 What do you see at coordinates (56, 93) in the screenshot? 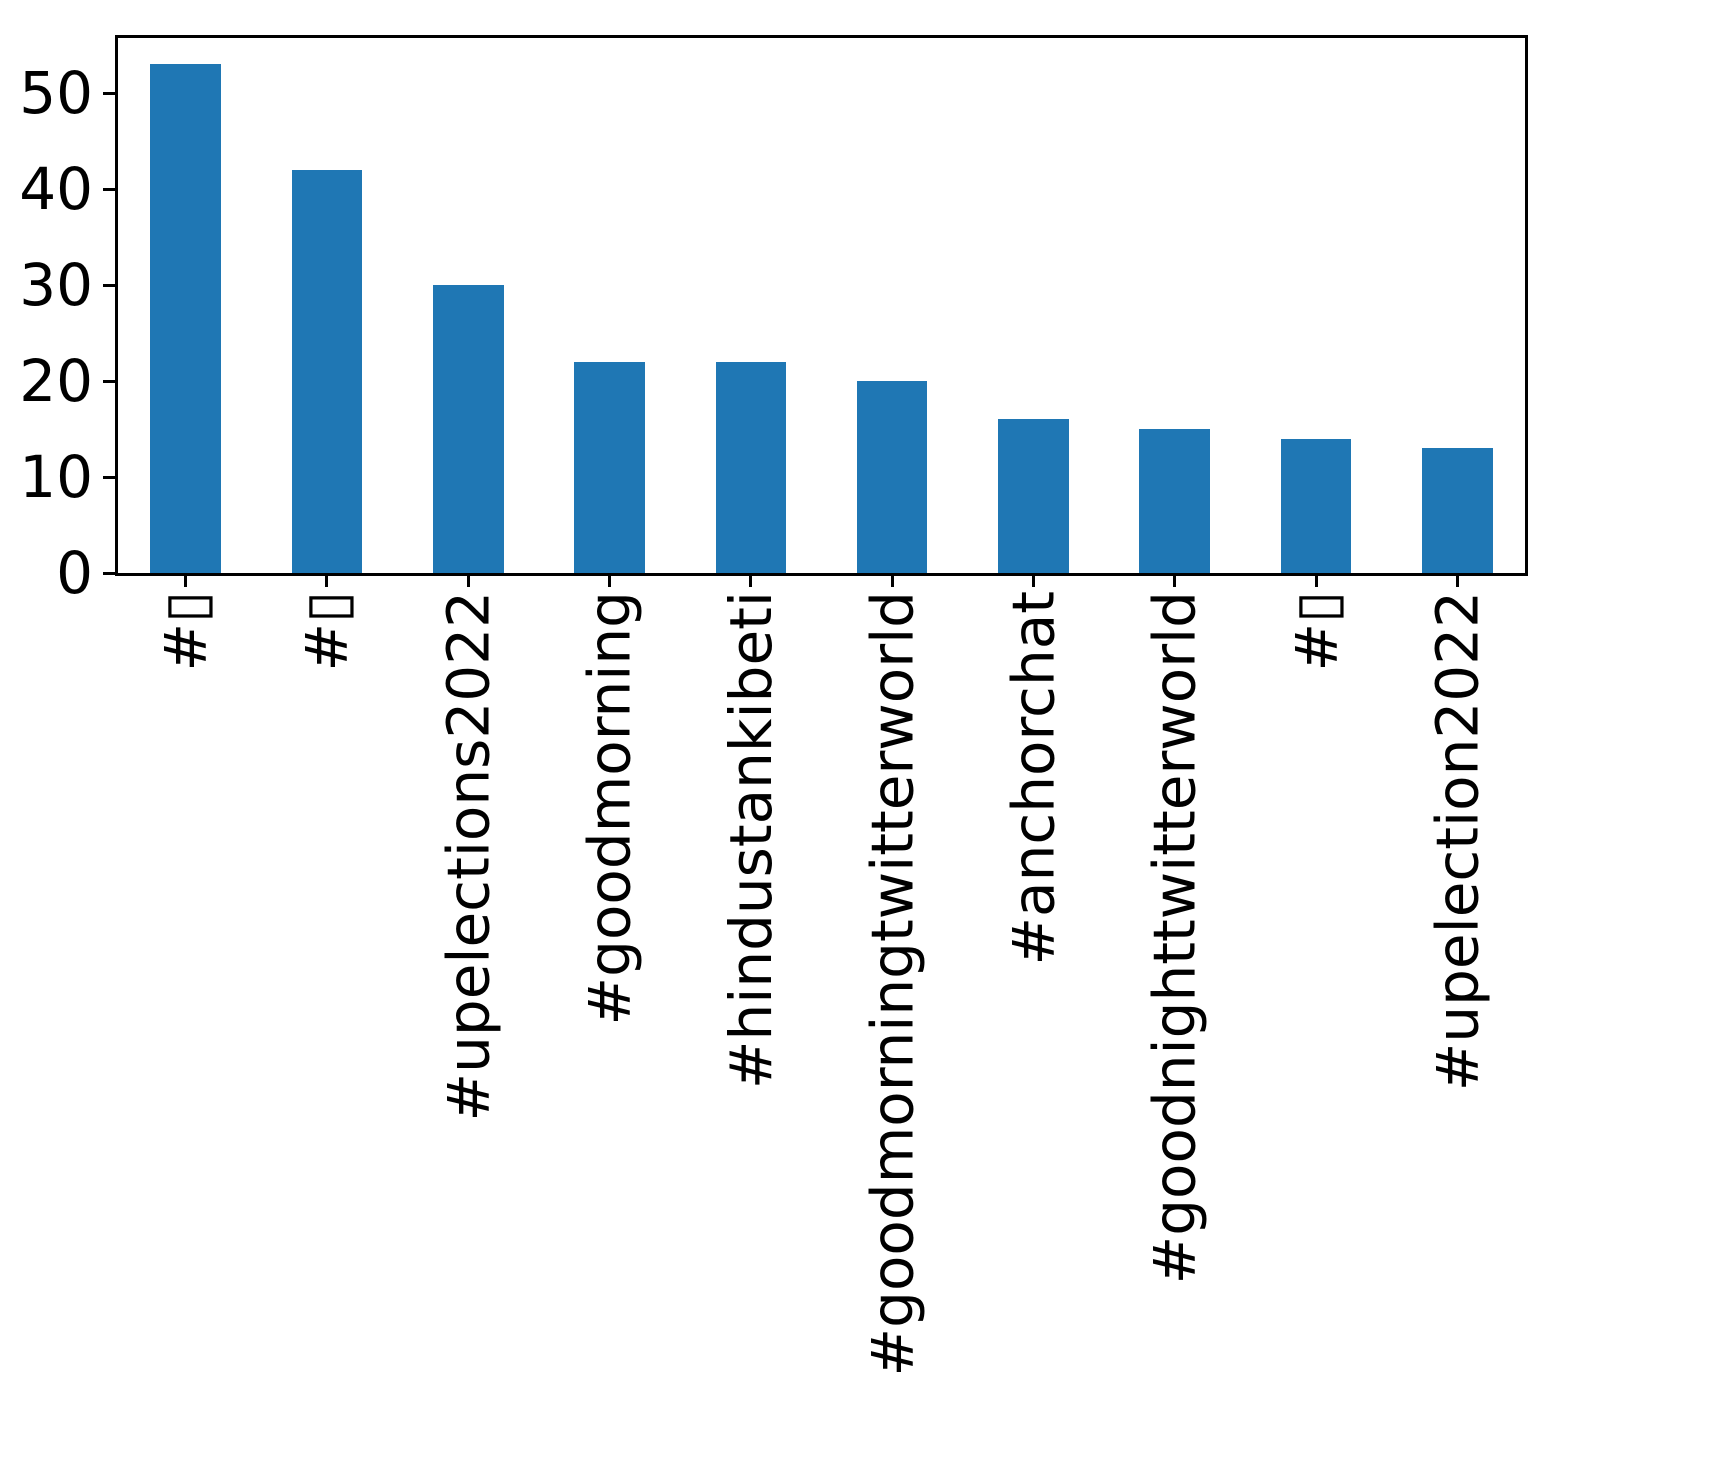
I see `y-tick-label: 50` at bounding box center [56, 93].